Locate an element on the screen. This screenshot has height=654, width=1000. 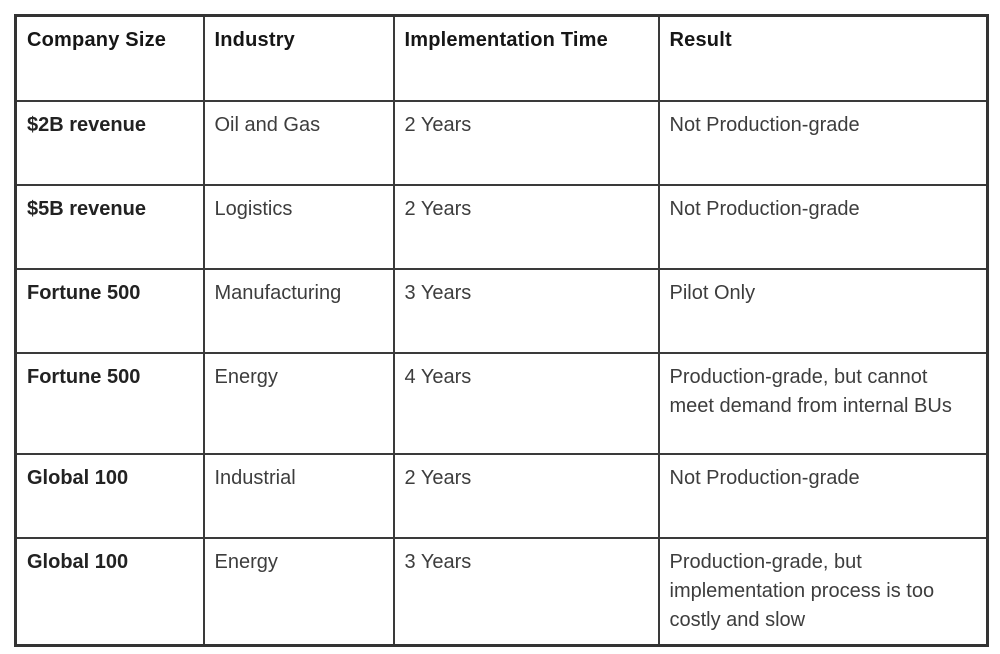
cell-implementation-time: 4 Years is located at coordinates (526, 403).